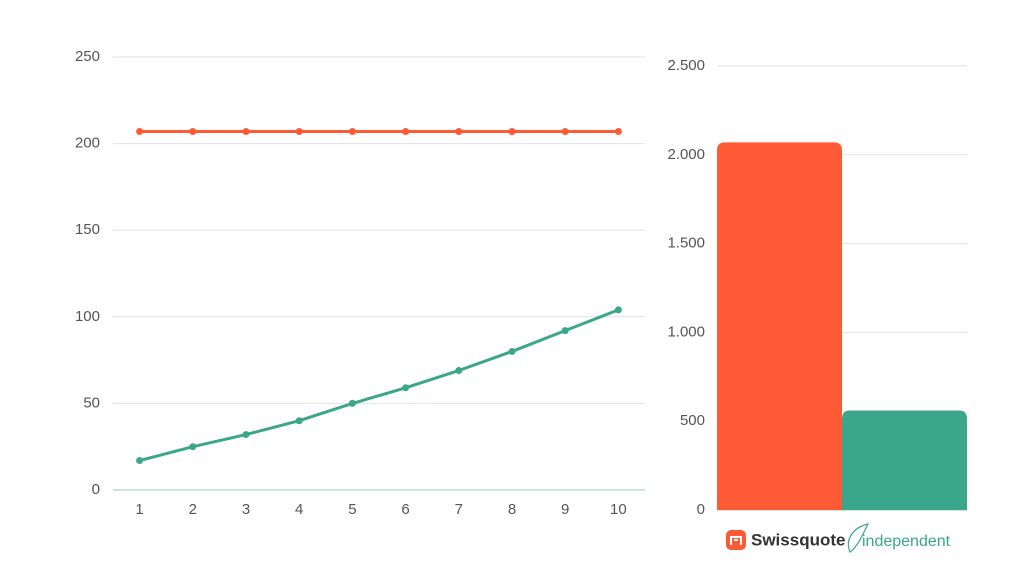  I want to click on x-tick-label: Swissquote, so click(798, 539).